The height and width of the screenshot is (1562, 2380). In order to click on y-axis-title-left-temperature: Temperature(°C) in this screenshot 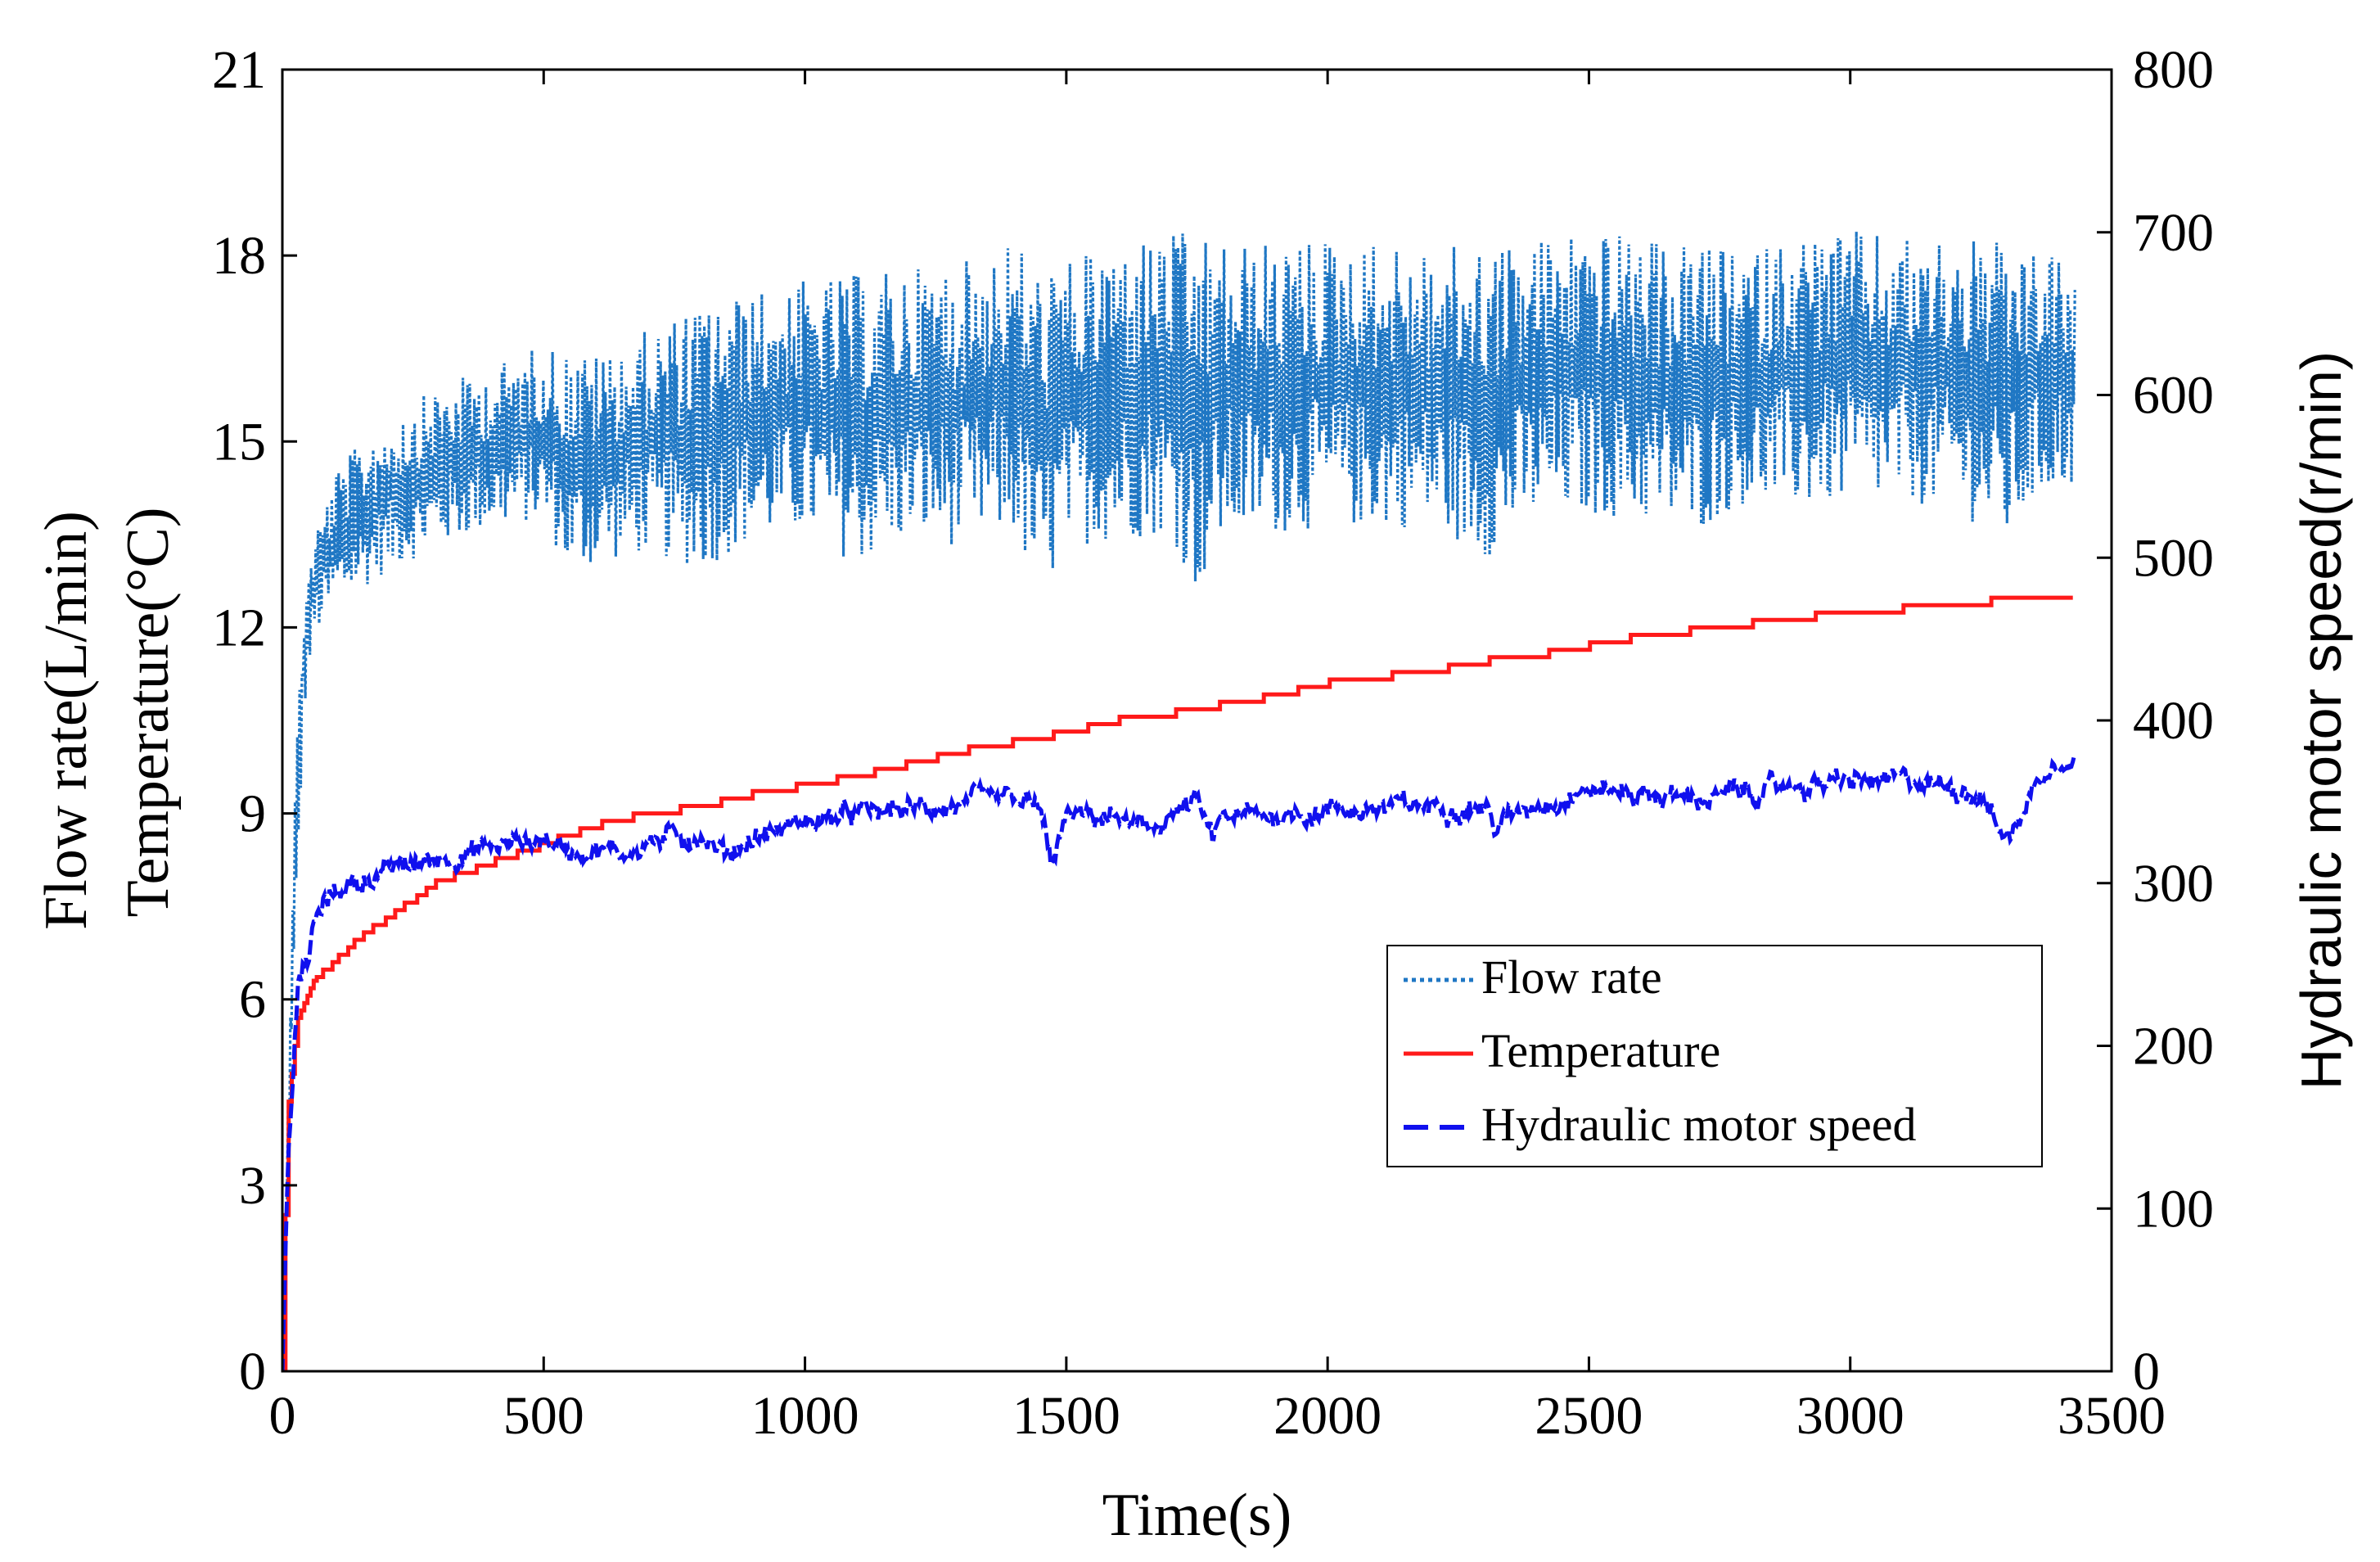, I will do `click(148, 712)`.